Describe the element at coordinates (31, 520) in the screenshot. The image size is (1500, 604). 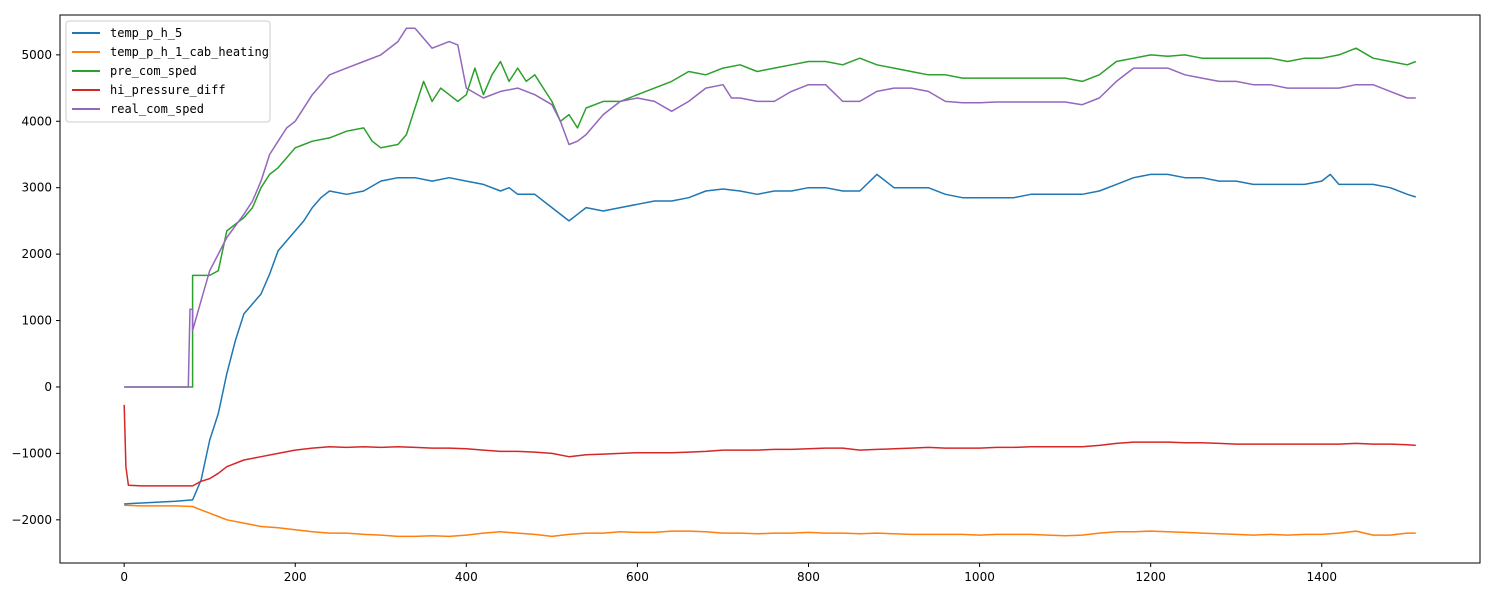
I see `y-tick-label: −2000` at that location.